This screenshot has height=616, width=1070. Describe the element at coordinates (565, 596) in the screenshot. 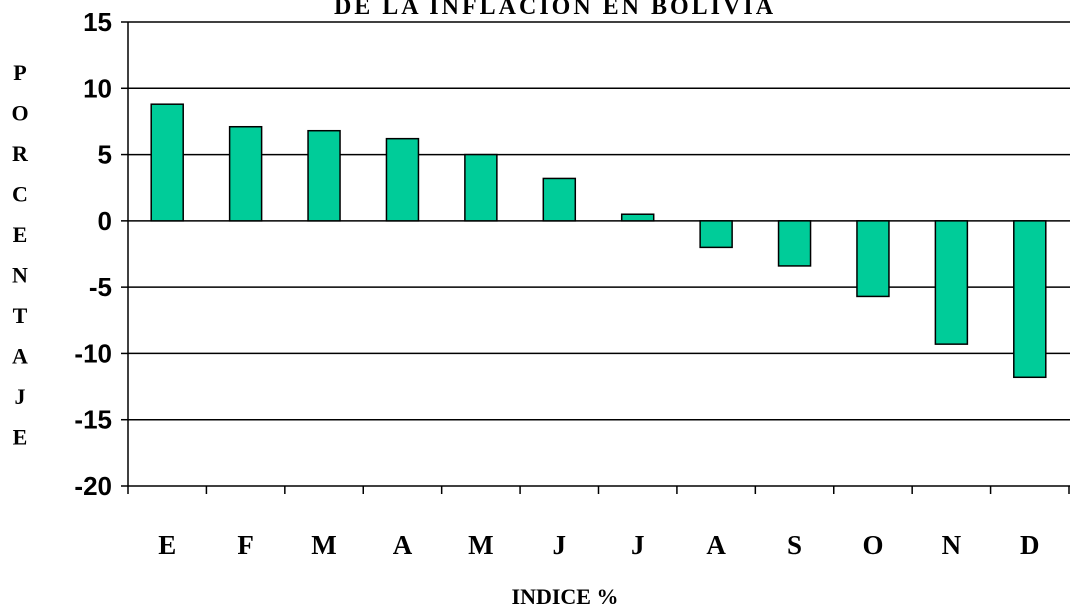

I see `x-axis-title: INDICE %` at that location.